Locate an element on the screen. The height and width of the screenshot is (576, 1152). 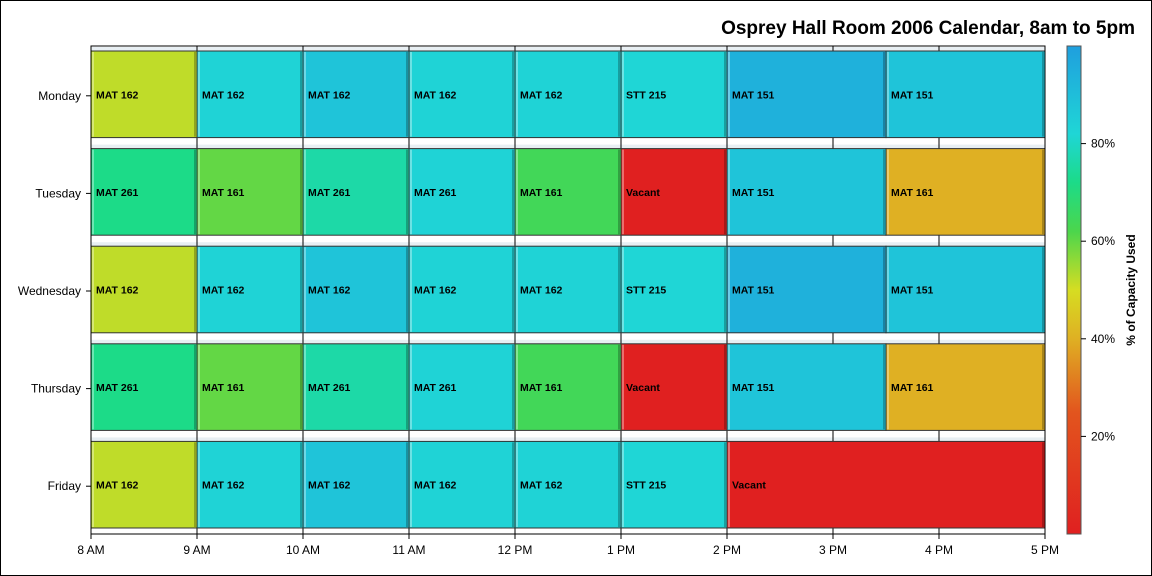
x-tick-label: 4 PM is located at coordinates (939, 550).